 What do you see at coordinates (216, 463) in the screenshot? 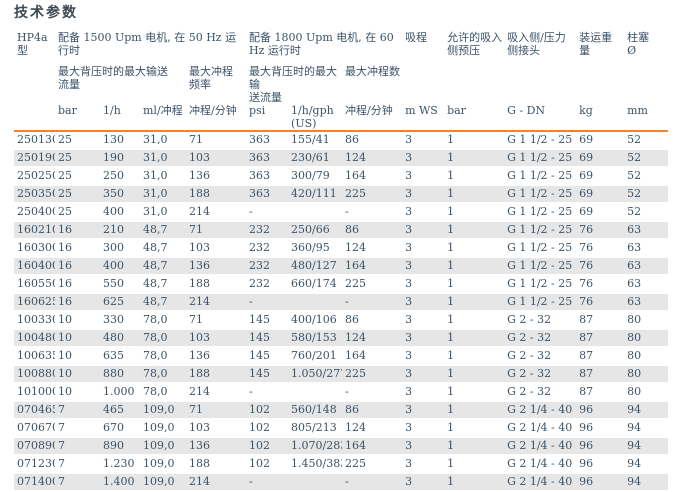
I see `cell-strokes-per-min-50hz: 188` at bounding box center [216, 463].